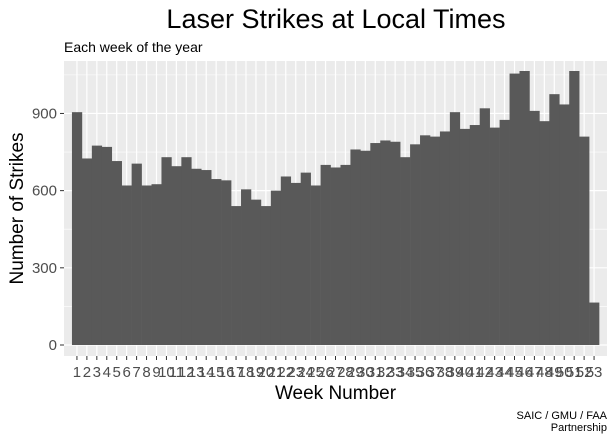 The width and height of the screenshot is (616, 443). What do you see at coordinates (256, 372) in the screenshot?
I see `x-tick-label: 19` at bounding box center [256, 372].